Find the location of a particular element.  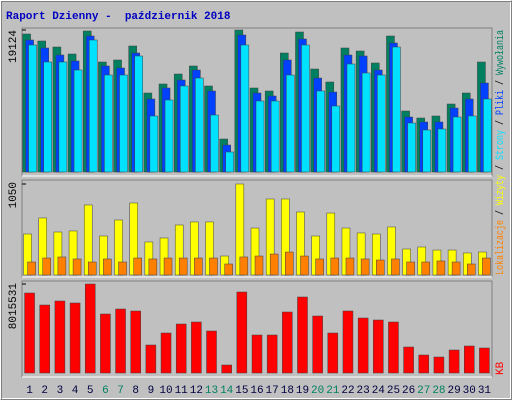

x-tick-label: 12 is located at coordinates (196, 391).